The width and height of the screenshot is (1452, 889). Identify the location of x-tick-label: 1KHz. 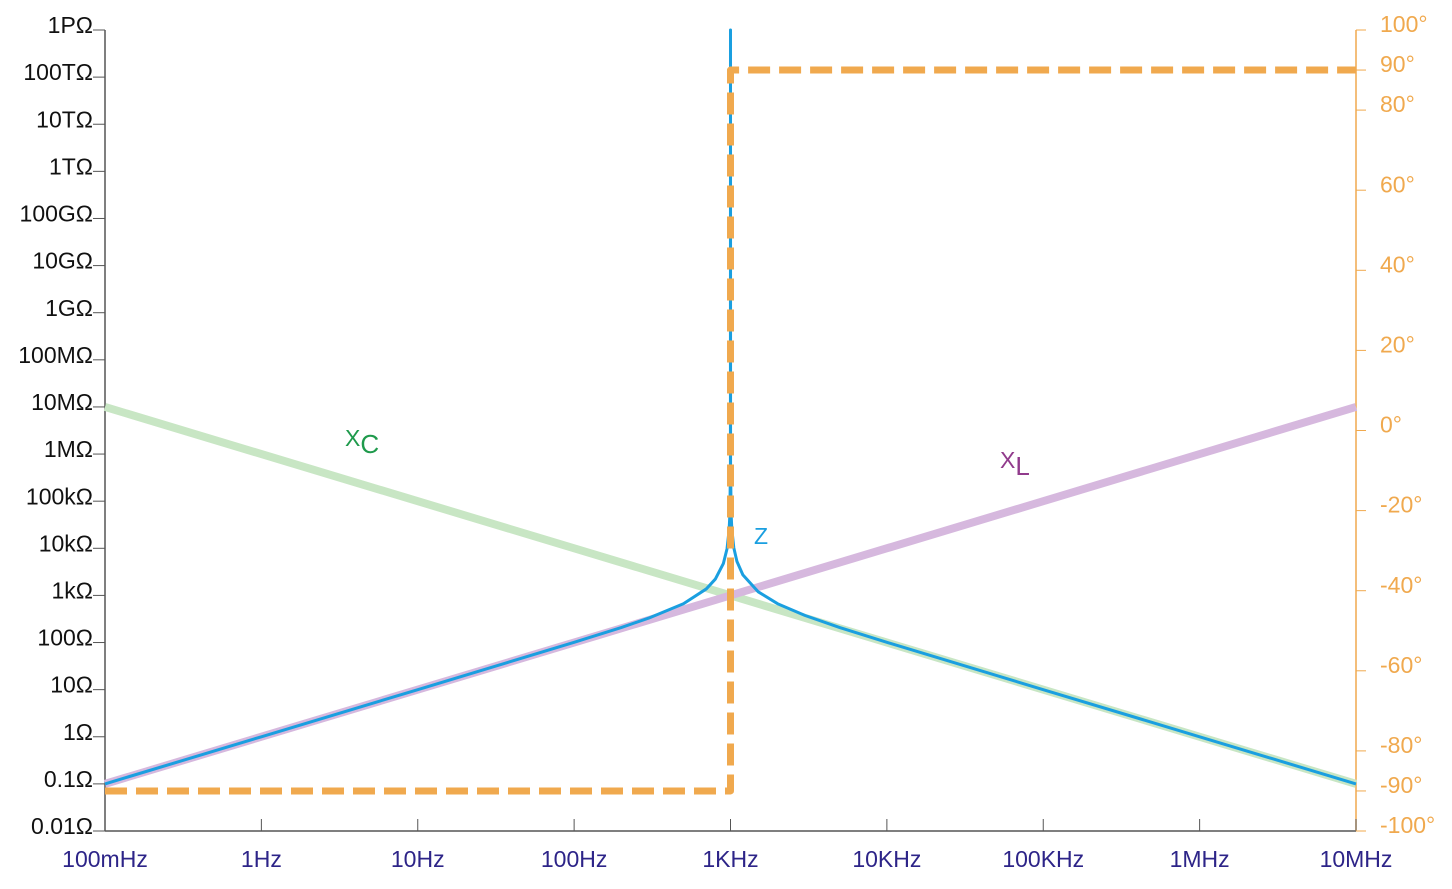
(730, 859).